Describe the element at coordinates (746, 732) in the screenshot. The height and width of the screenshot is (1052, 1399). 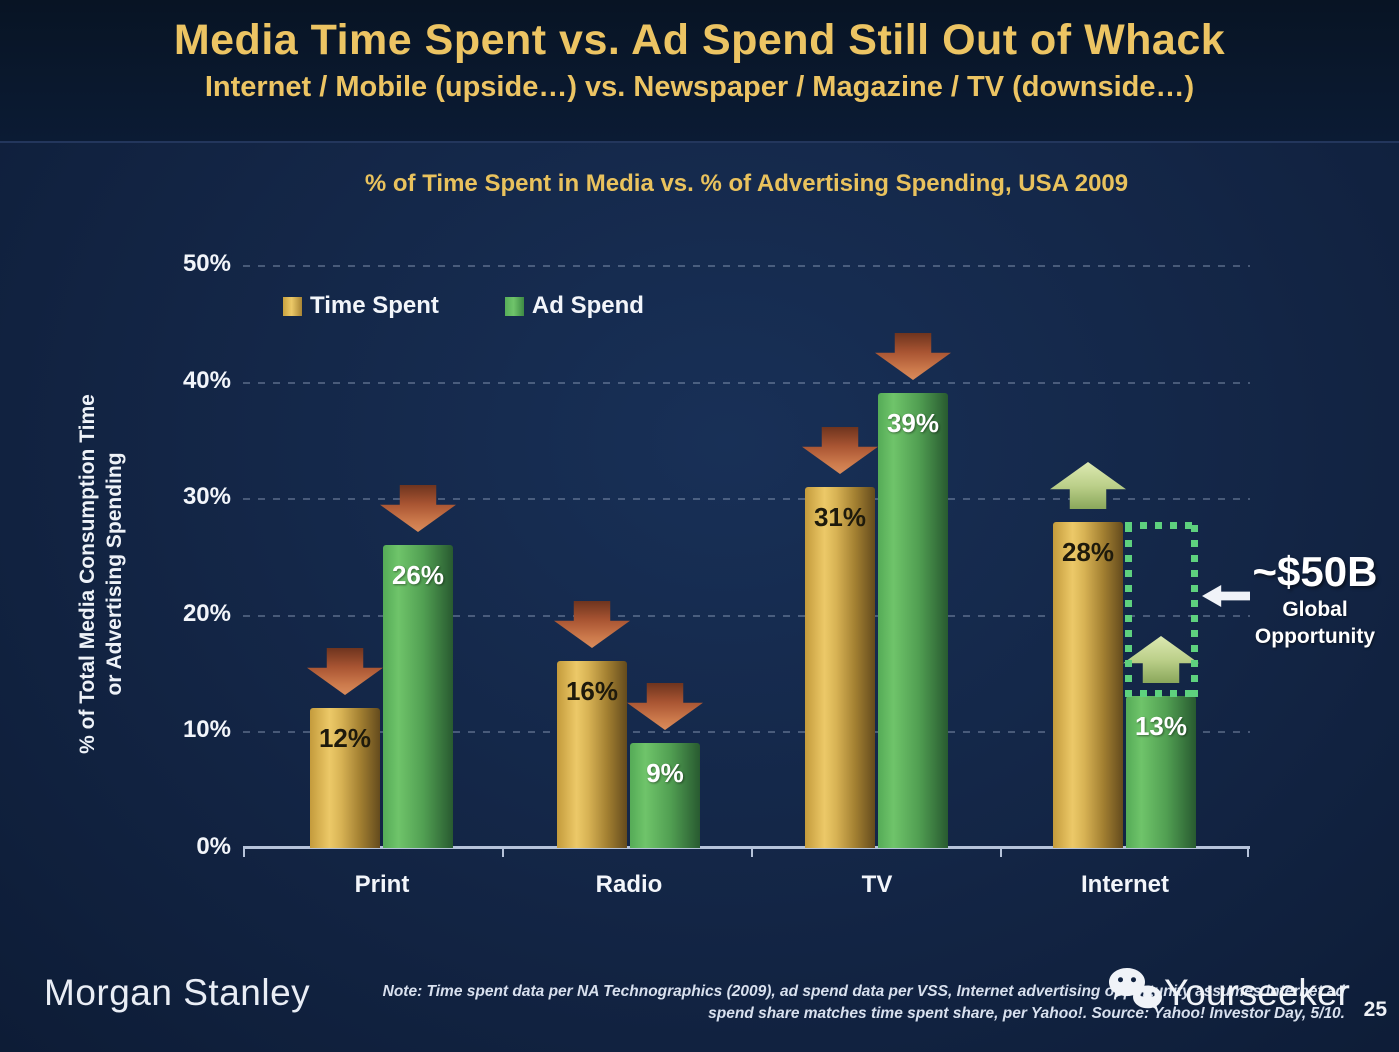
I see `gridline-10pct` at that location.